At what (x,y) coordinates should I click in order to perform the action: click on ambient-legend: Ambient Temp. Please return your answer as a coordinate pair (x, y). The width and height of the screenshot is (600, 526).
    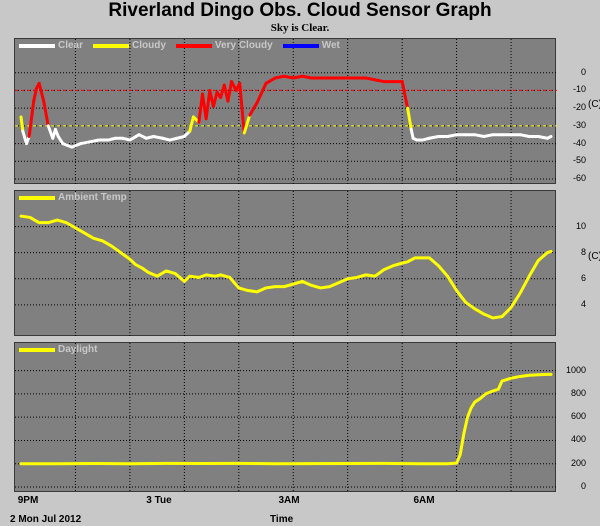
    Looking at the image, I should click on (73, 197).